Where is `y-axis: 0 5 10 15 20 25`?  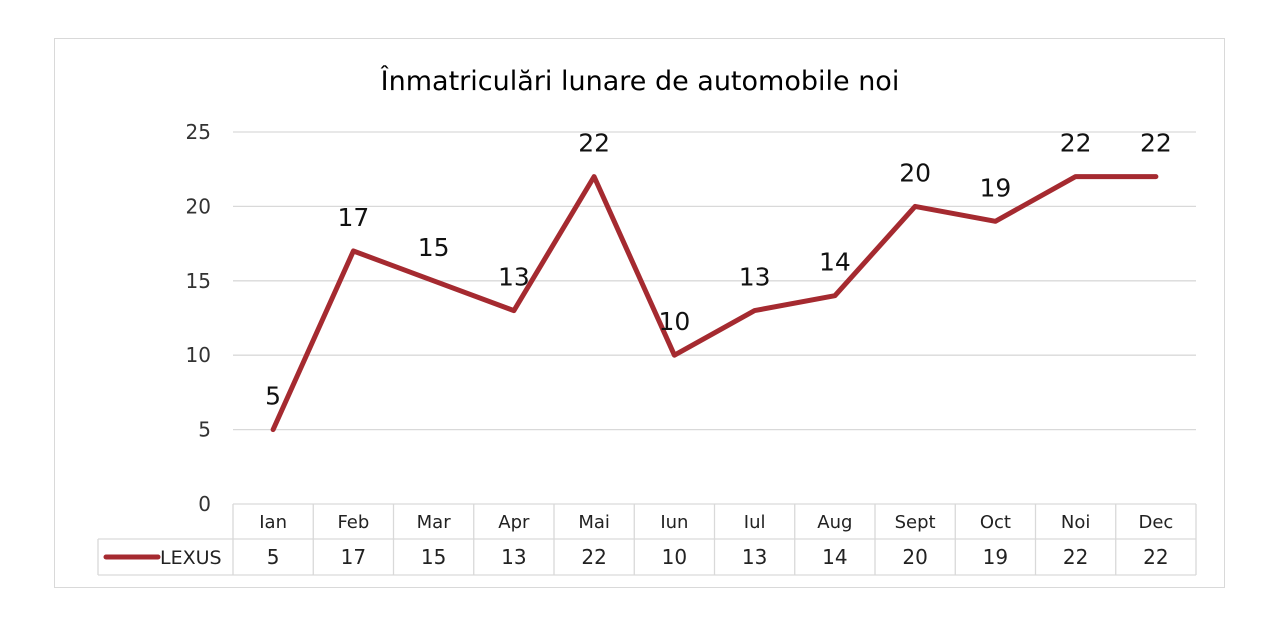 y-axis: 0 5 10 15 20 25 is located at coordinates (198, 318).